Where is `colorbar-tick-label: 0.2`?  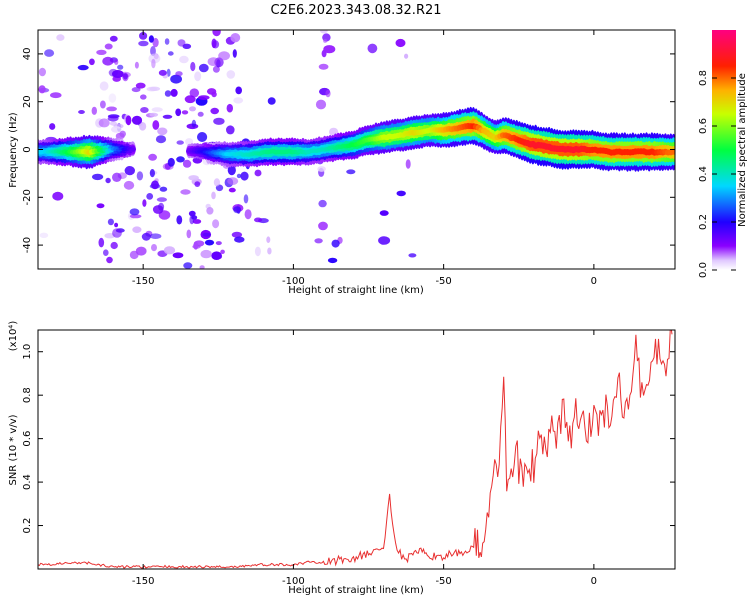 colorbar-tick-label: 0.2 is located at coordinates (703, 222).